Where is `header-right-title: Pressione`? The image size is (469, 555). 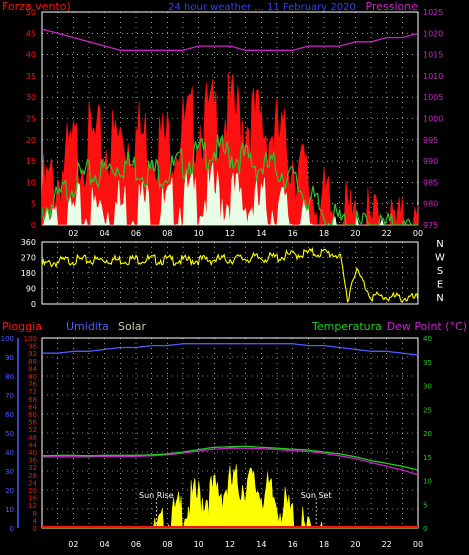 header-right-title: Pressione is located at coordinates (392, 6).